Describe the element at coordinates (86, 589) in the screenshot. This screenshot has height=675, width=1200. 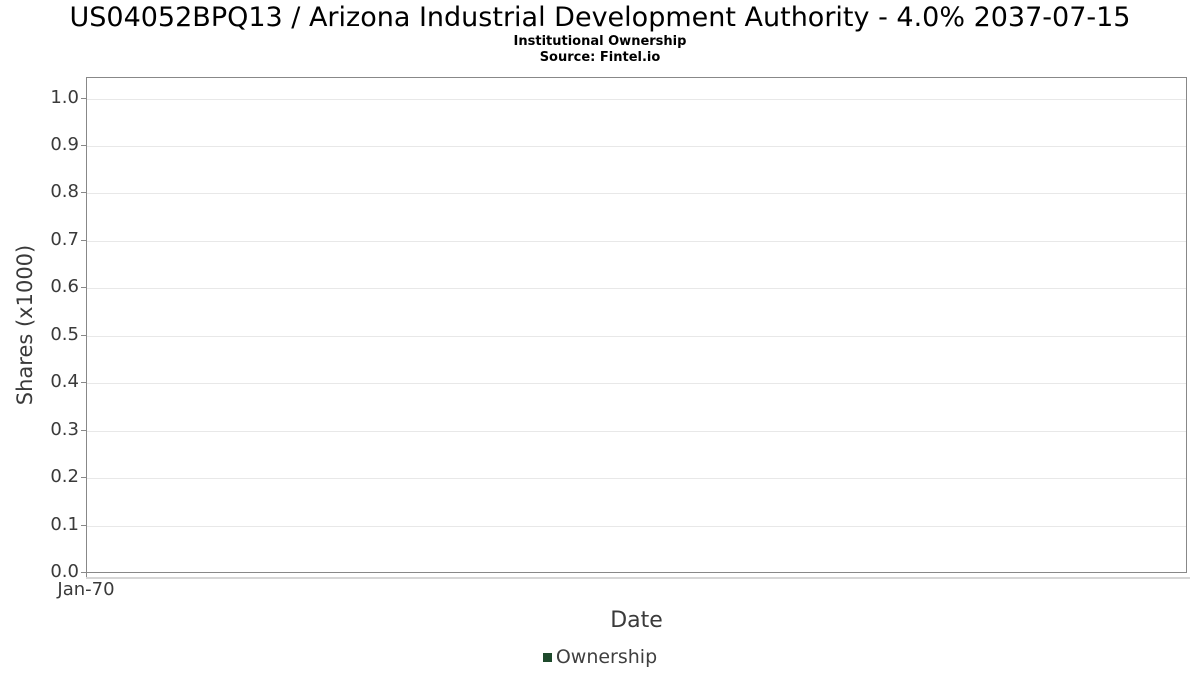
I see `x-tick-label: Jan-70` at that location.